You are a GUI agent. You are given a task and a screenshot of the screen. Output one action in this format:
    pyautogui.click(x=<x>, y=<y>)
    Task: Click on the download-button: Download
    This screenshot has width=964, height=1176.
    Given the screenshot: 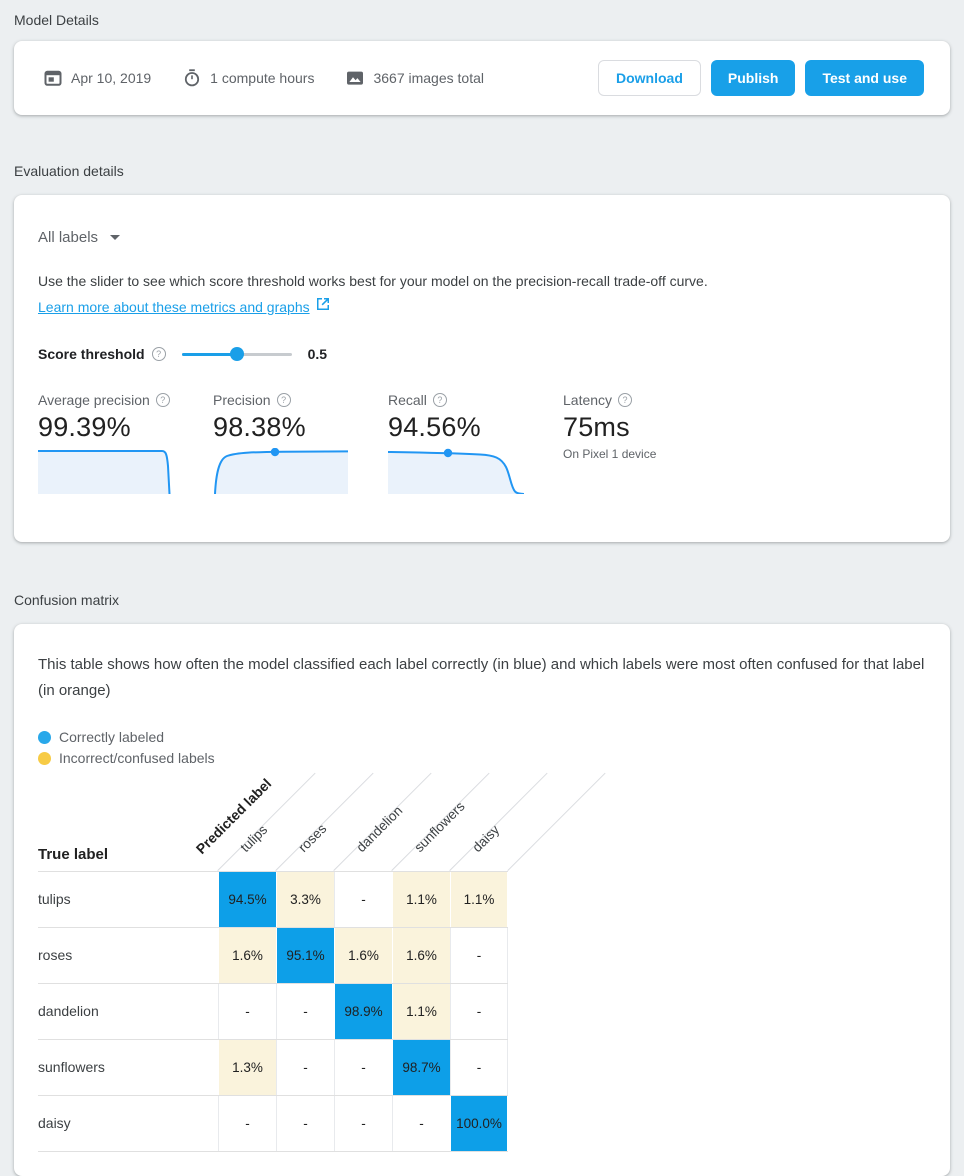 What is the action you would take?
    pyautogui.click(x=649, y=78)
    